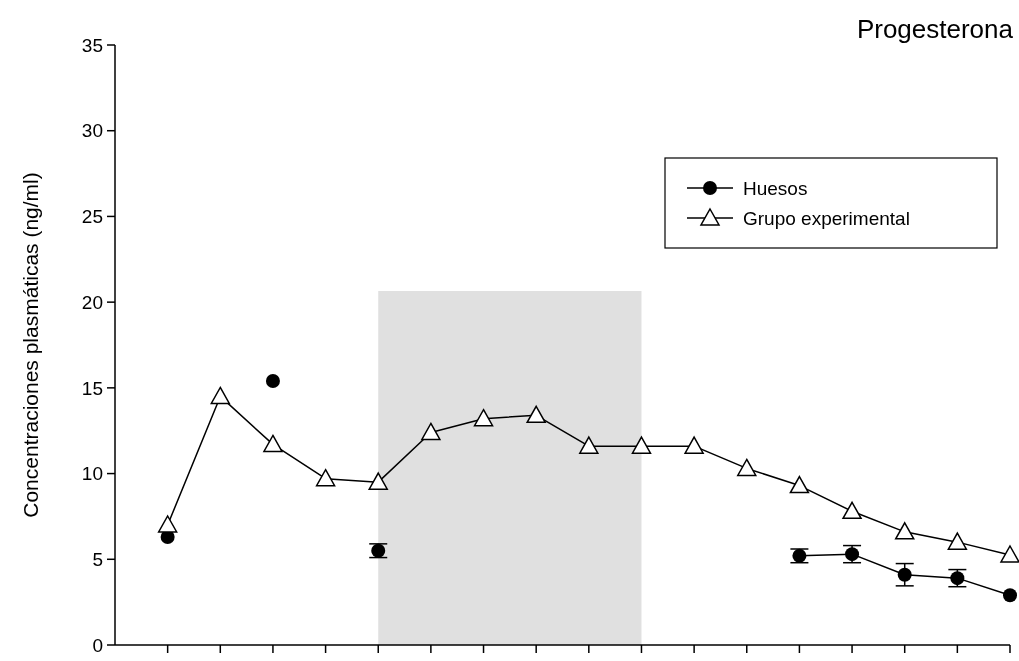 This screenshot has height=661, width=1019. I want to click on legend-label: Grupo experimental, so click(826, 218).